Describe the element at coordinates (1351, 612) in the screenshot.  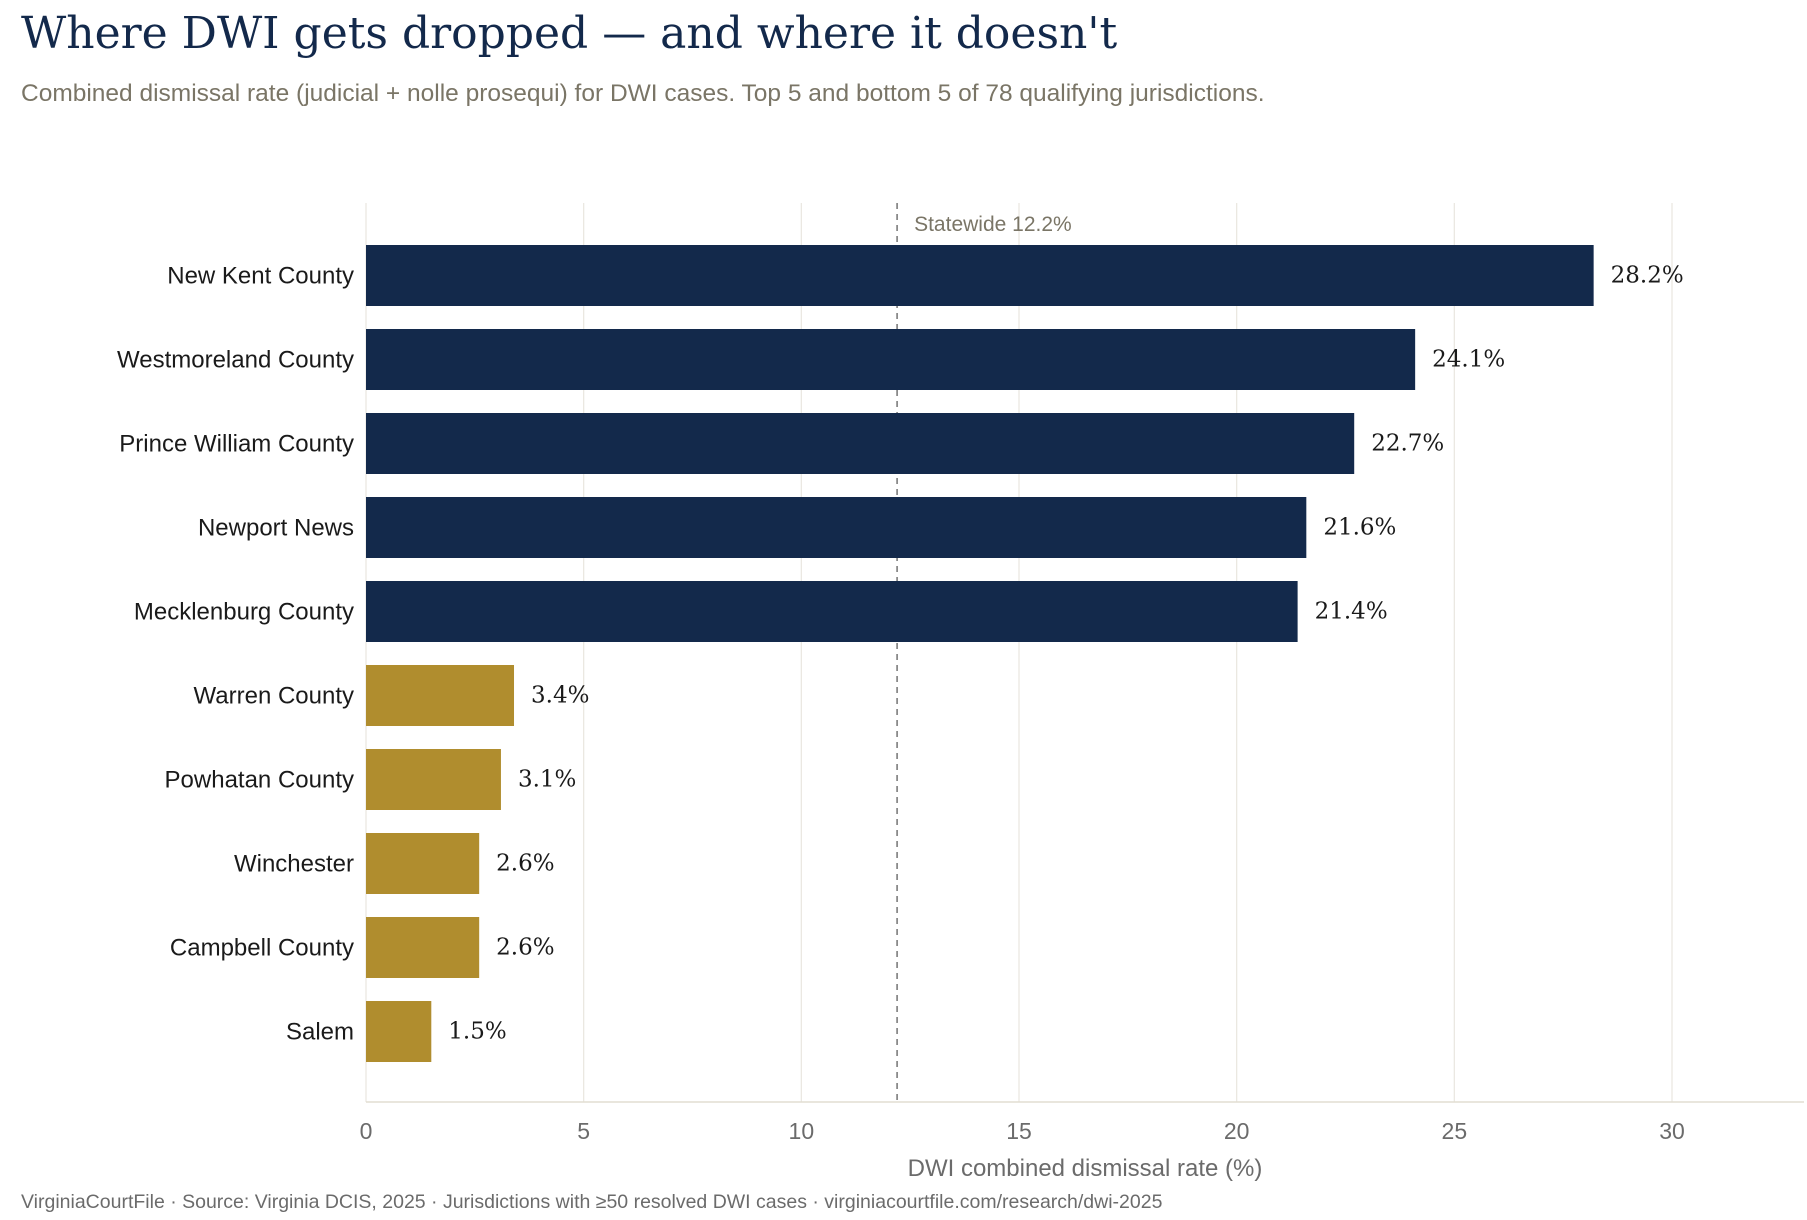
I see `value-label: 21.4%` at that location.